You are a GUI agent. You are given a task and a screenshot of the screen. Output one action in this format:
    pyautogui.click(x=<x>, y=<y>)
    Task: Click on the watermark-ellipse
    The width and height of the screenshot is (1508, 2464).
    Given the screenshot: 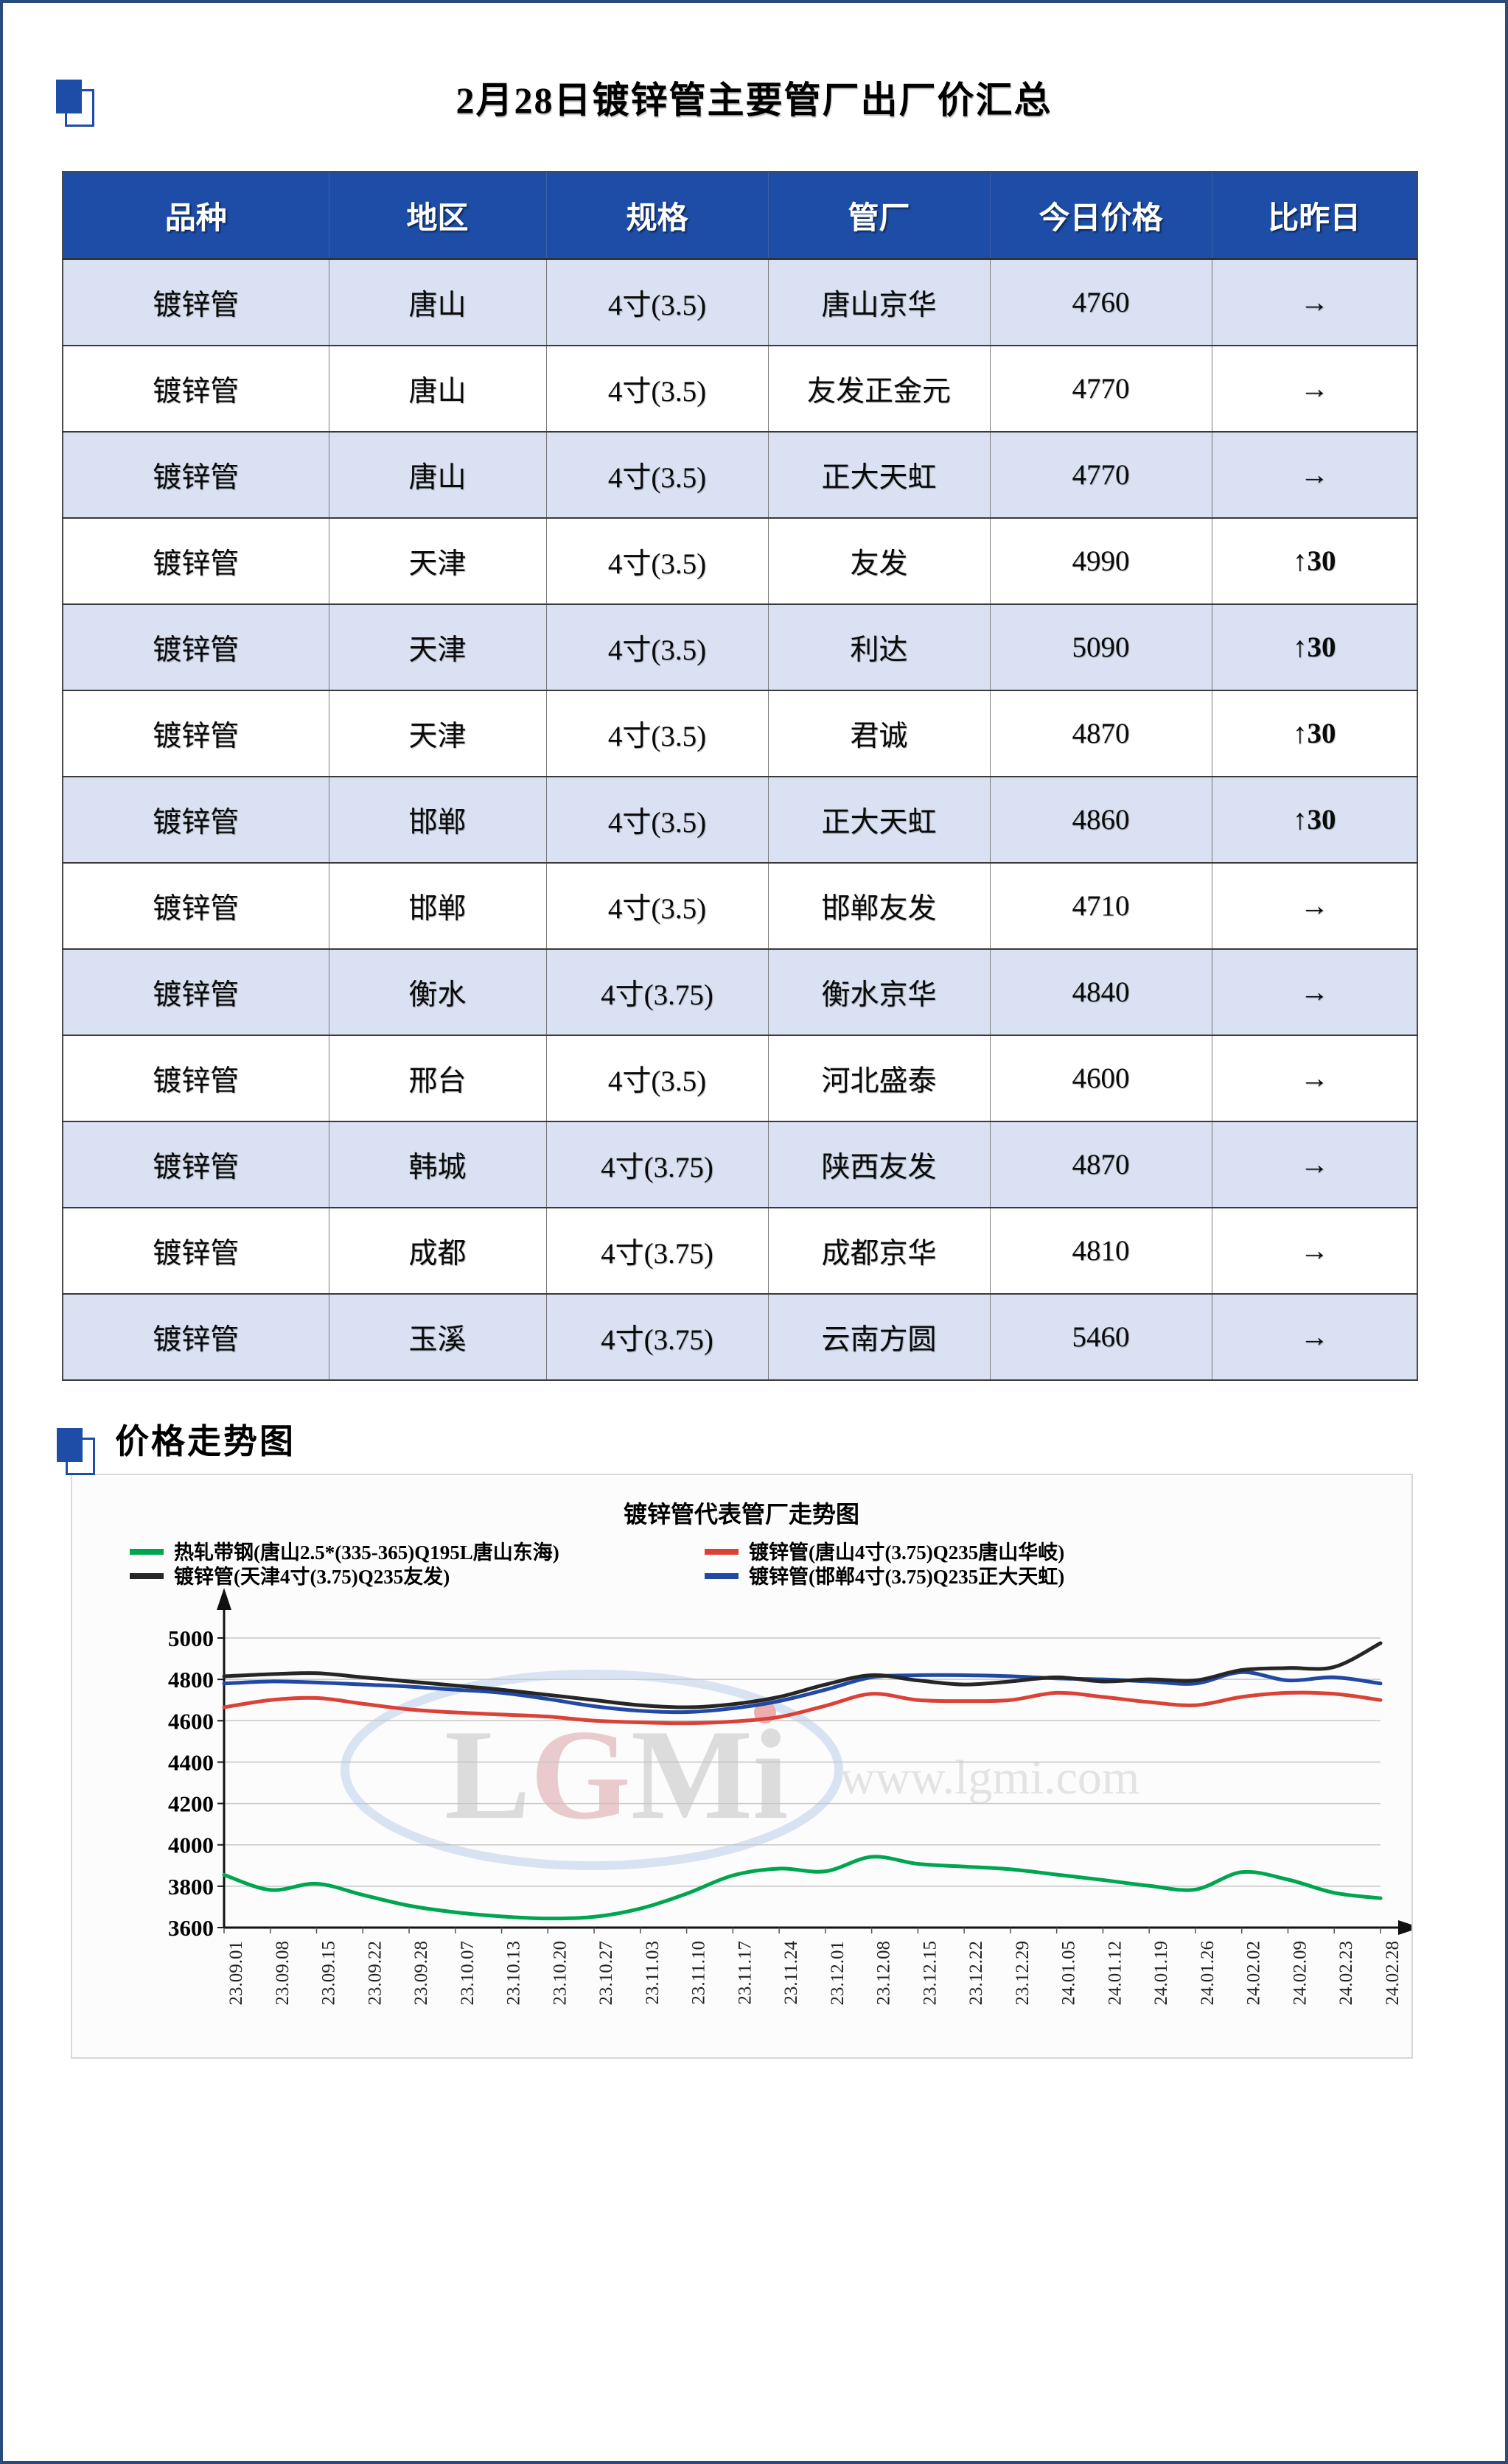 What is the action you would take?
    pyautogui.click(x=592, y=1770)
    